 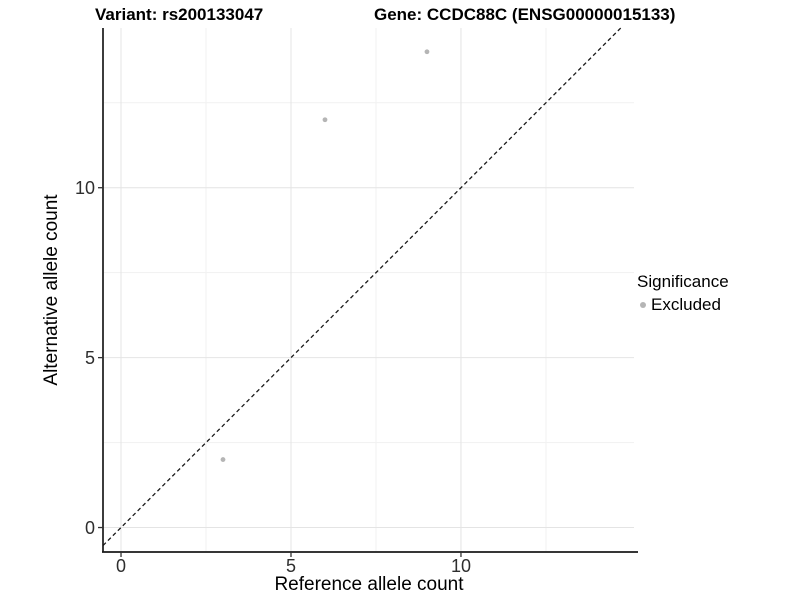 I want to click on legend-item: Excluded, so click(x=684, y=305).